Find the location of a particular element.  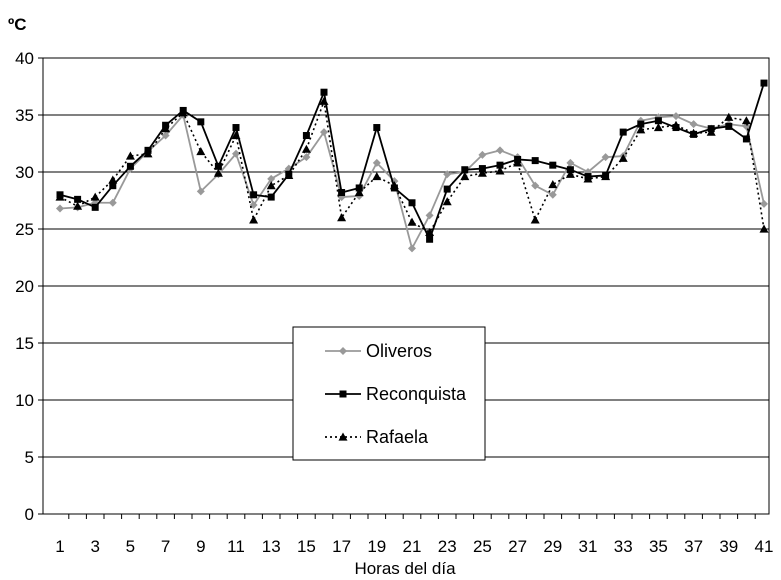

x-tick-label: 31 is located at coordinates (588, 546).